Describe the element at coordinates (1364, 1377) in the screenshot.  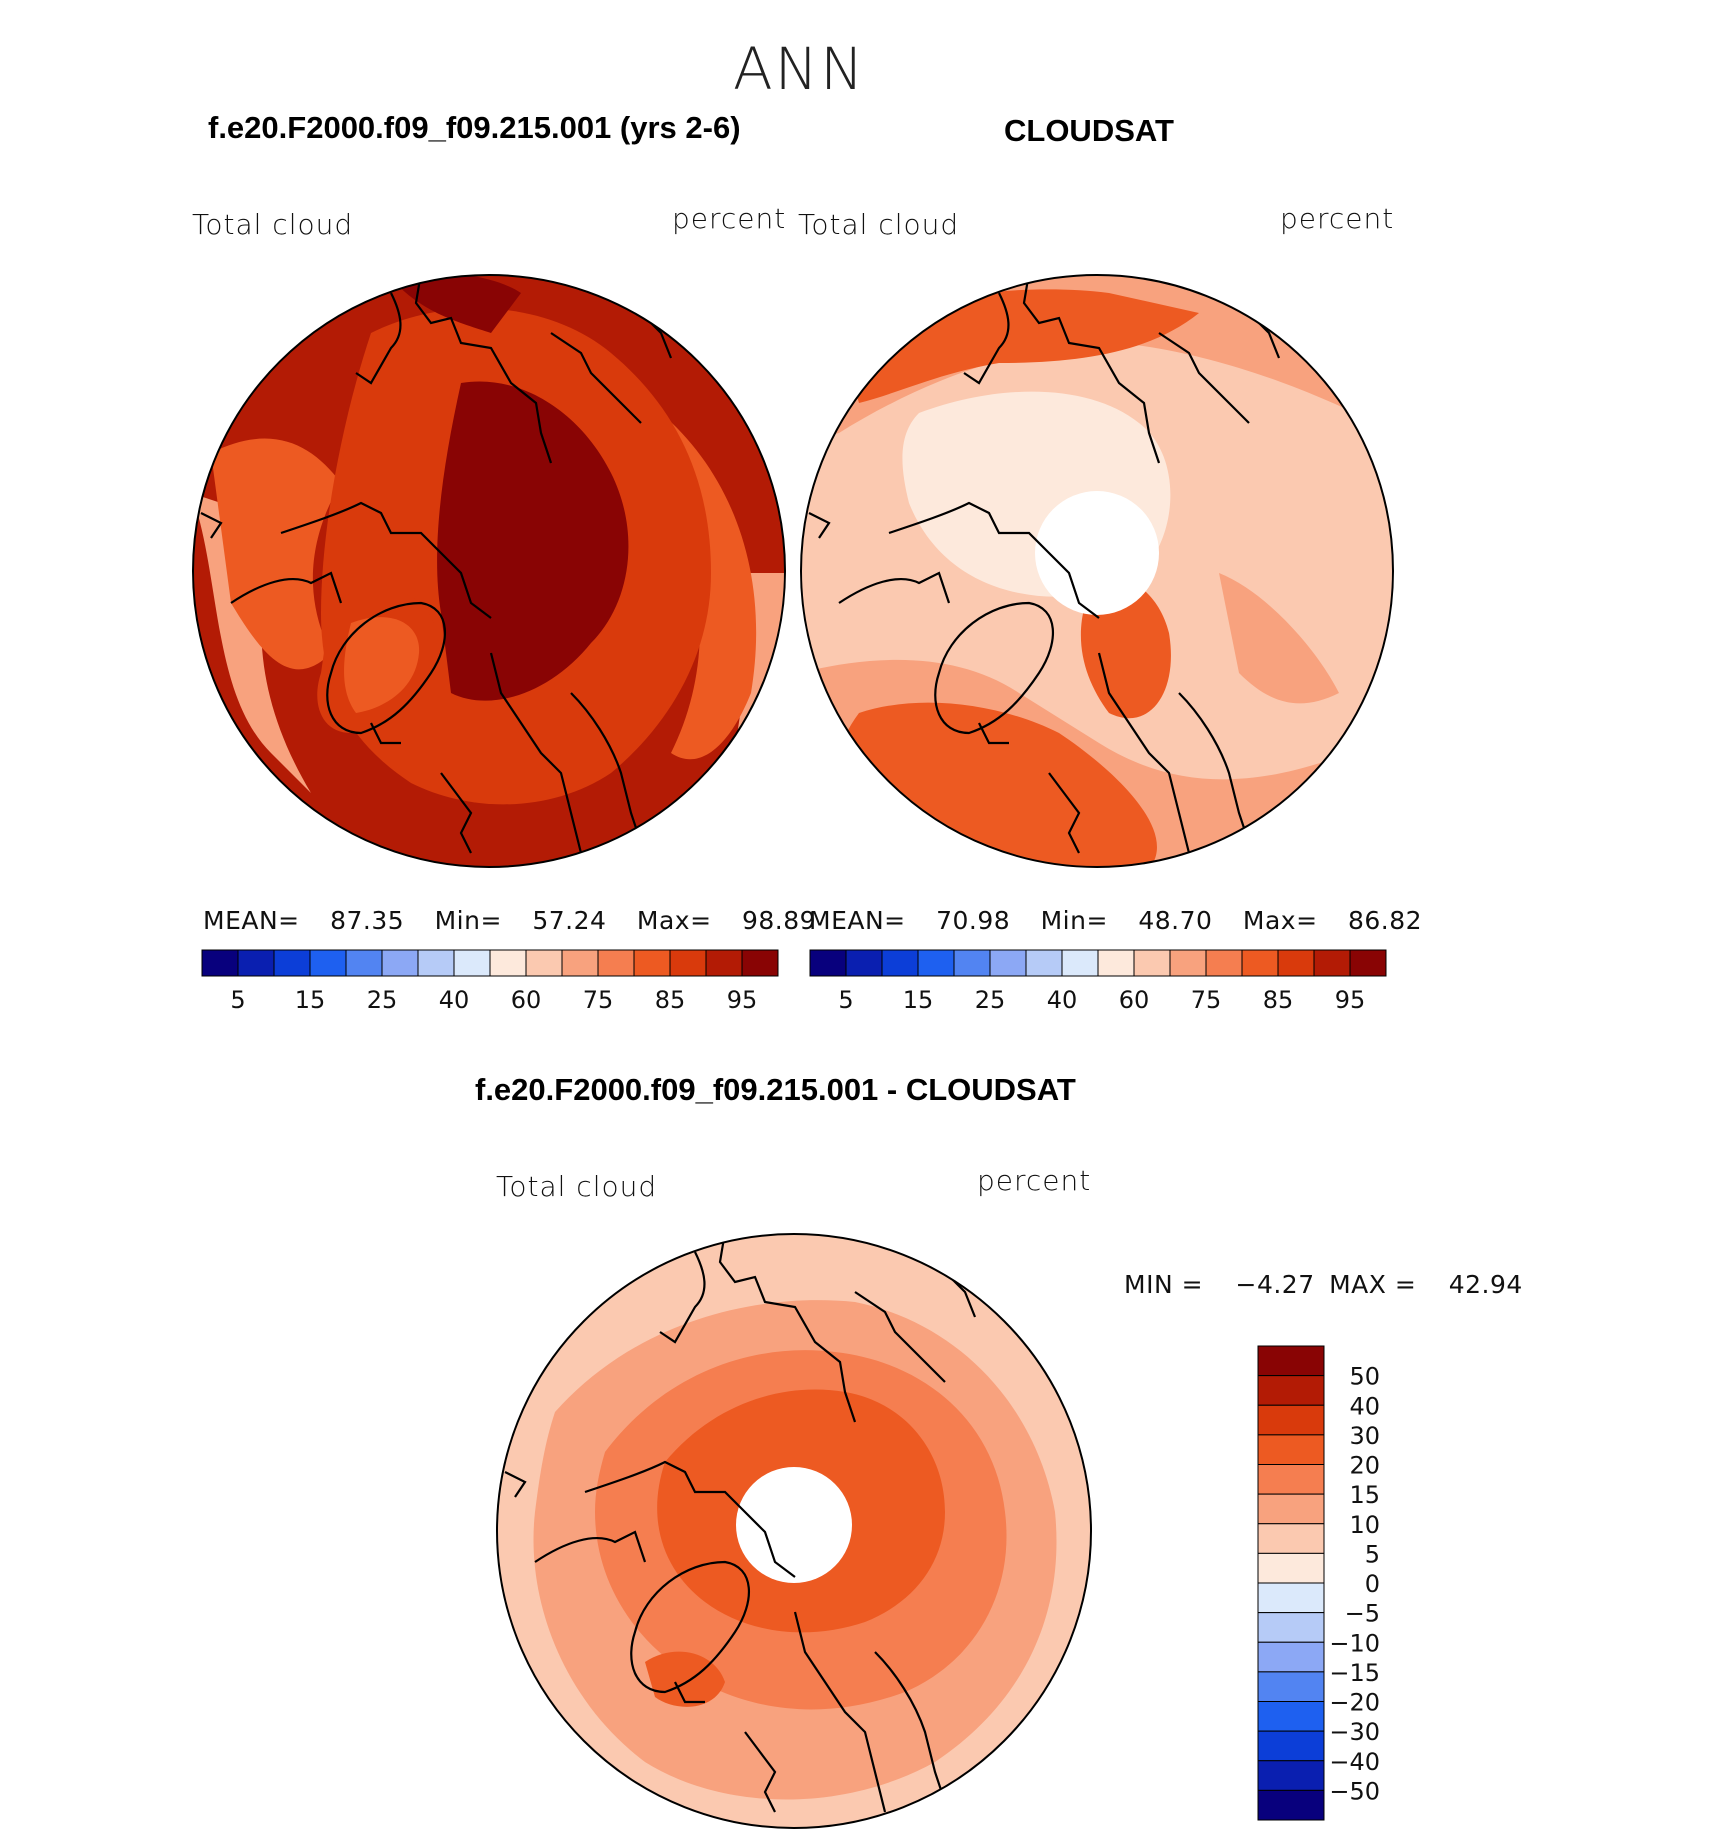
I see `diff-colorbar-tick-label: 50` at that location.